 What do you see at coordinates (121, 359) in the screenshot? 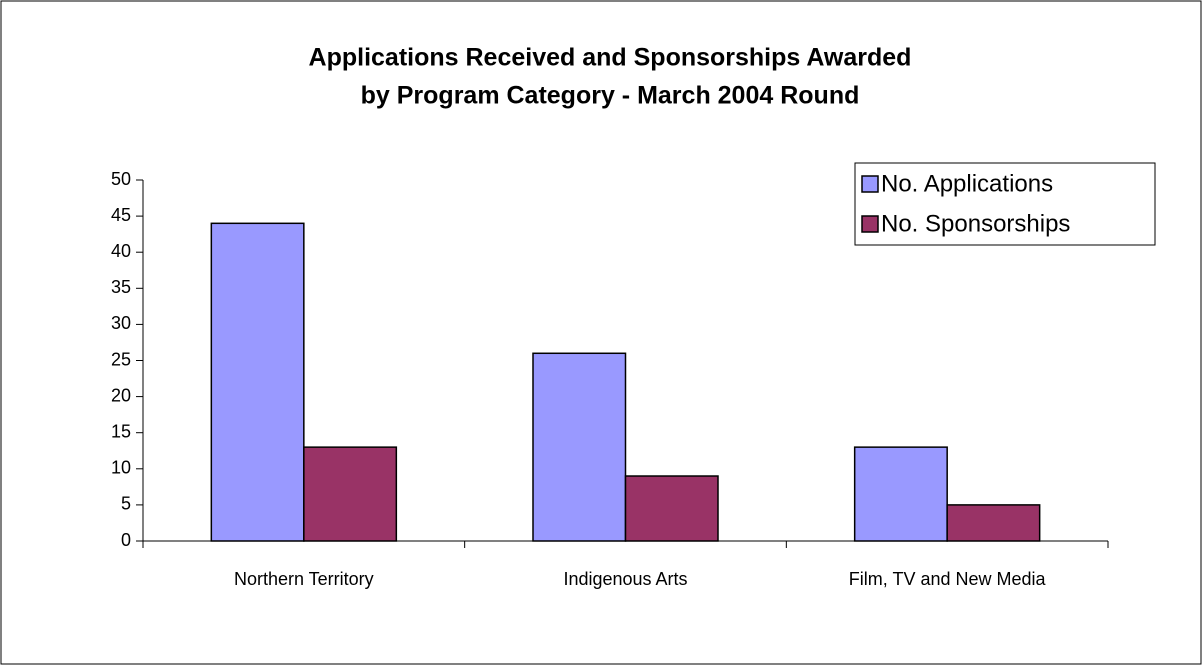
I see `y-tick-label: 25` at bounding box center [121, 359].